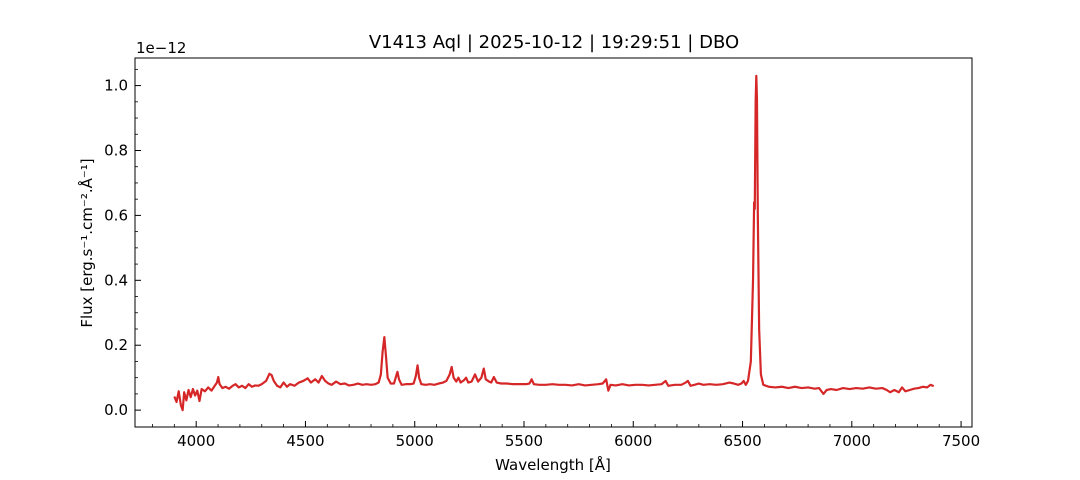 This screenshot has width=1080, height=480. Describe the element at coordinates (554, 42) in the screenshot. I see `chart-title: V1413 Aql | 2025-10-12 | 19:29:51 | DBO` at that location.